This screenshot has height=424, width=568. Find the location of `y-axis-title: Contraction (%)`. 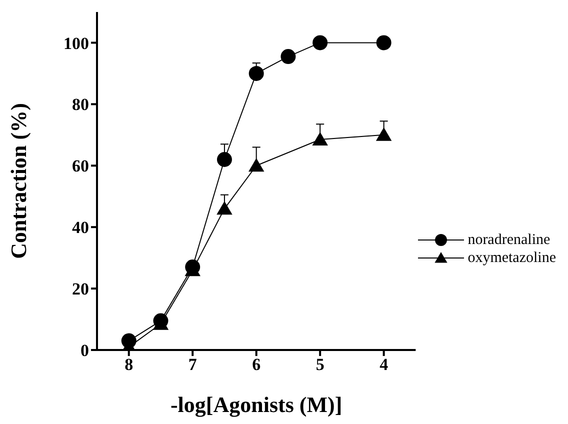

y-axis-title: Contraction (%) is located at coordinates (18, 181).